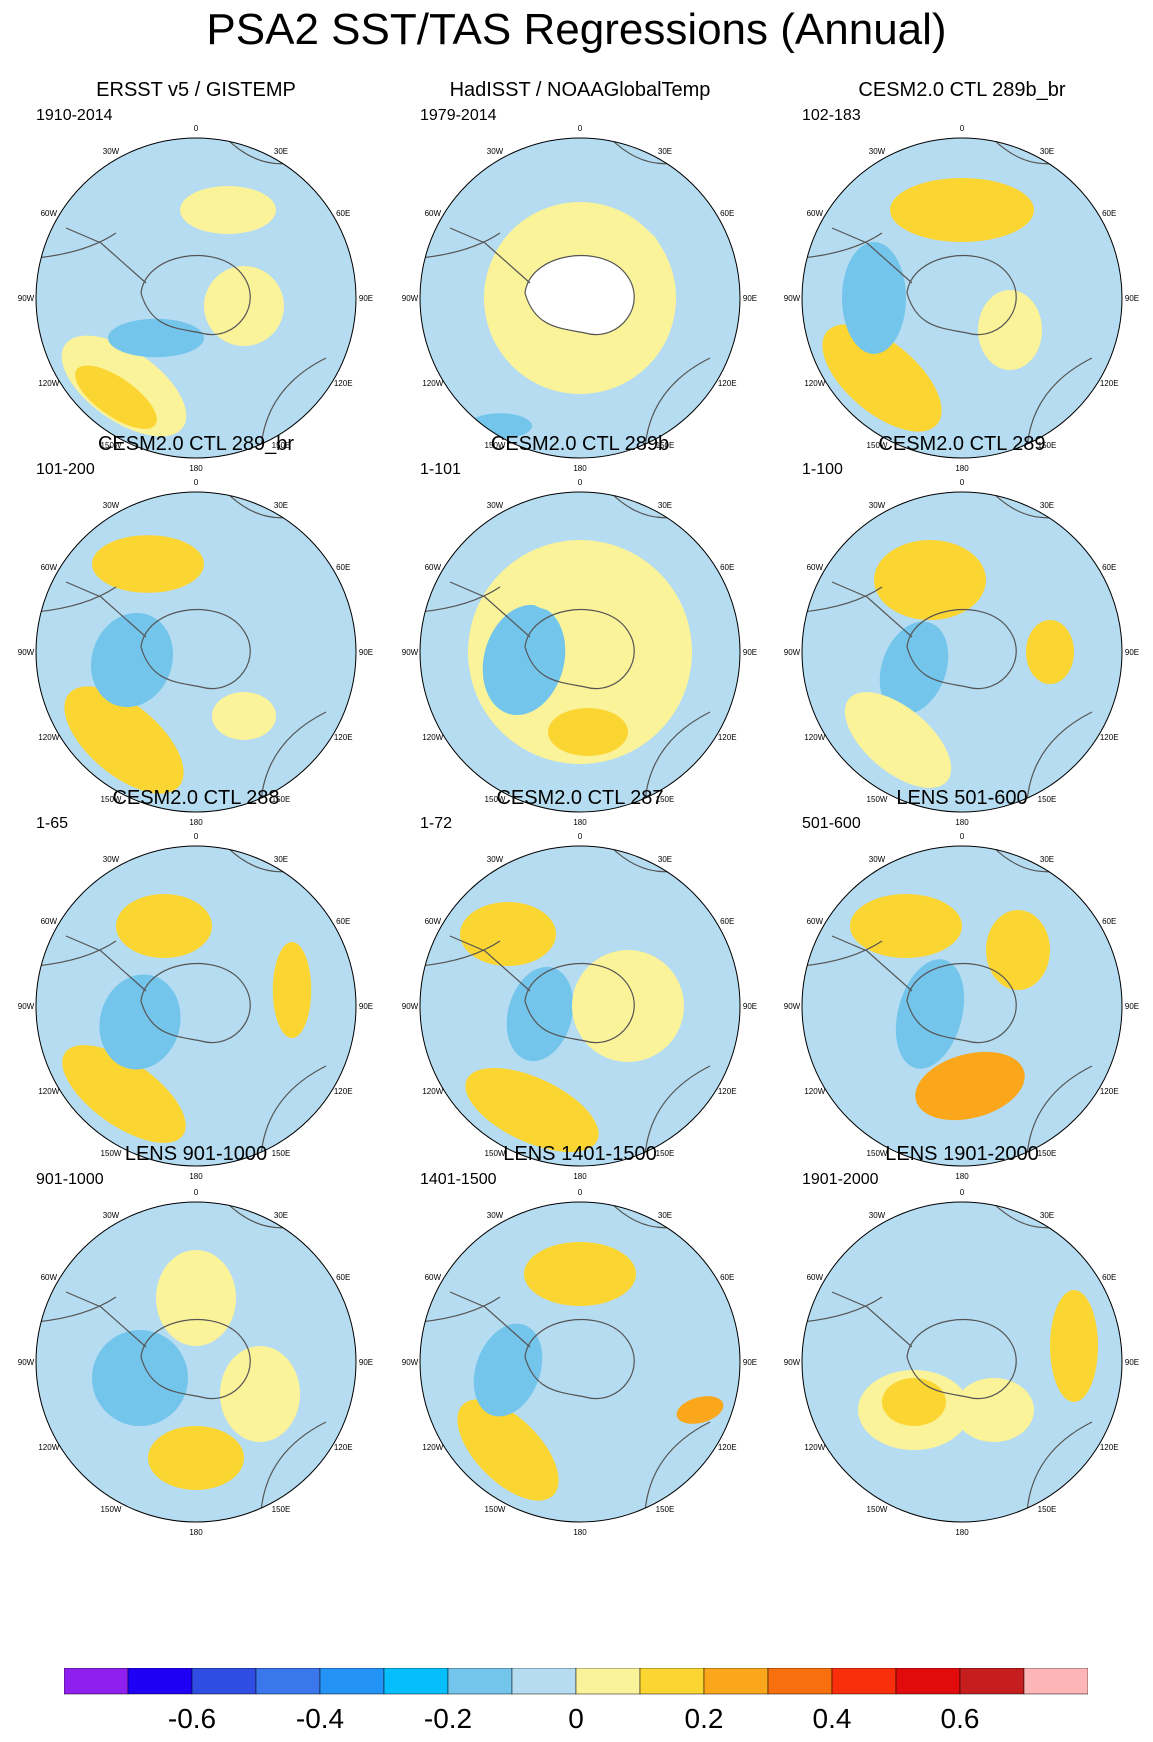 The width and height of the screenshot is (1153, 1742). What do you see at coordinates (74, 115) in the screenshot?
I see `panel-period: 1910-2014` at bounding box center [74, 115].